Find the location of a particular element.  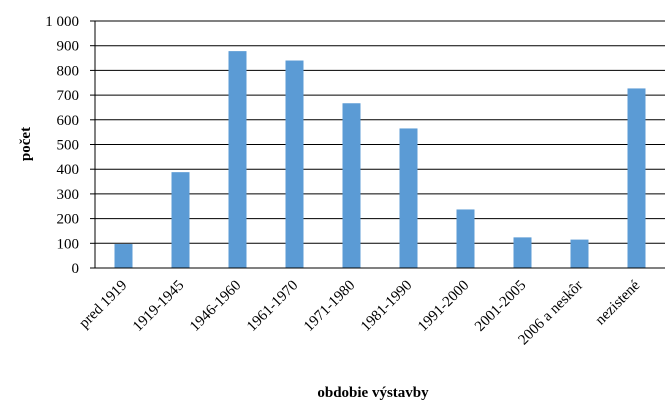

y-tick-label: 600 is located at coordinates (68, 121).